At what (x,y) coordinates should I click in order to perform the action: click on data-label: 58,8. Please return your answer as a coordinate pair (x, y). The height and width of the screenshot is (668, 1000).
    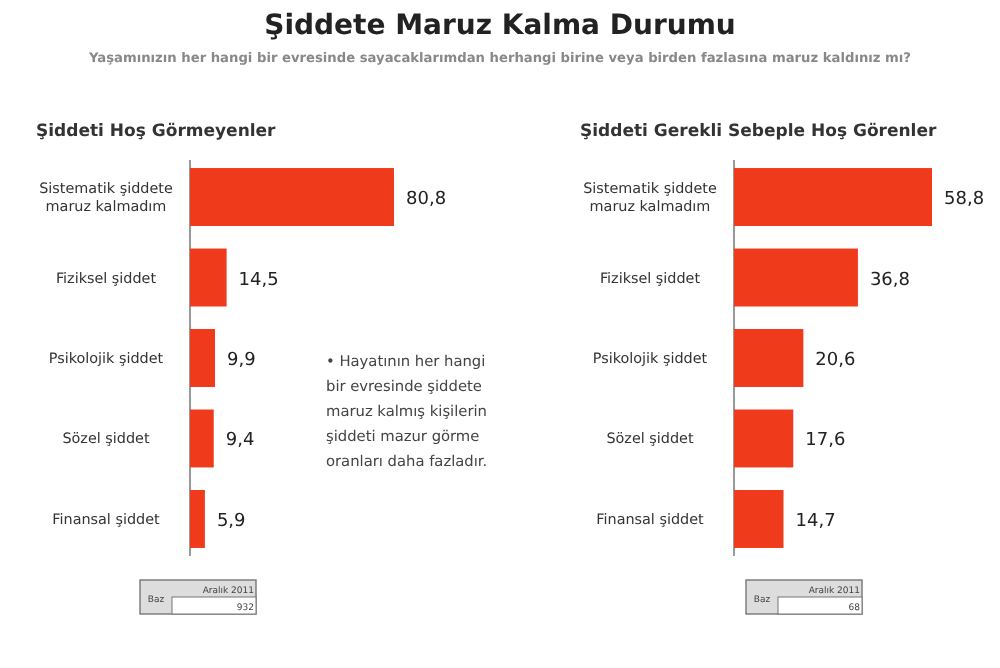
    Looking at the image, I should click on (964, 200).